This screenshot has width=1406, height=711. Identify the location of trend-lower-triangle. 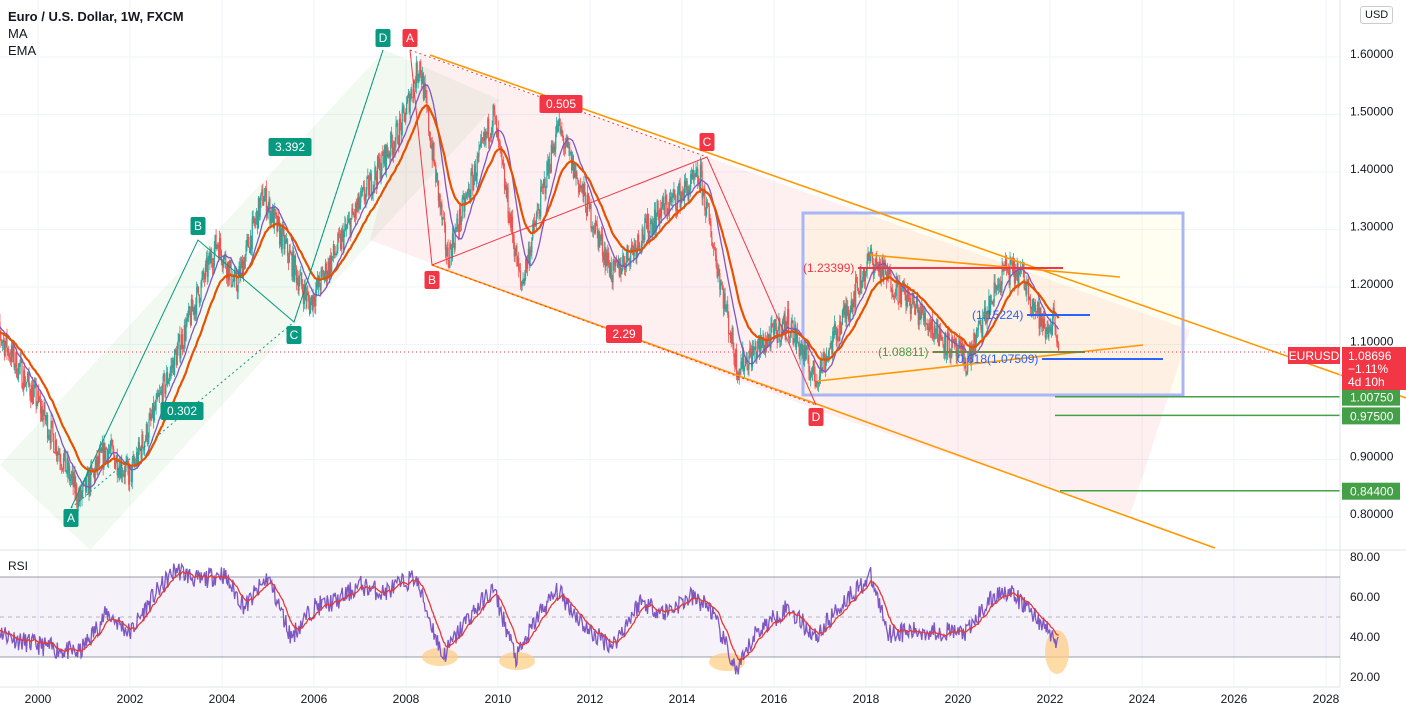
(980, 363).